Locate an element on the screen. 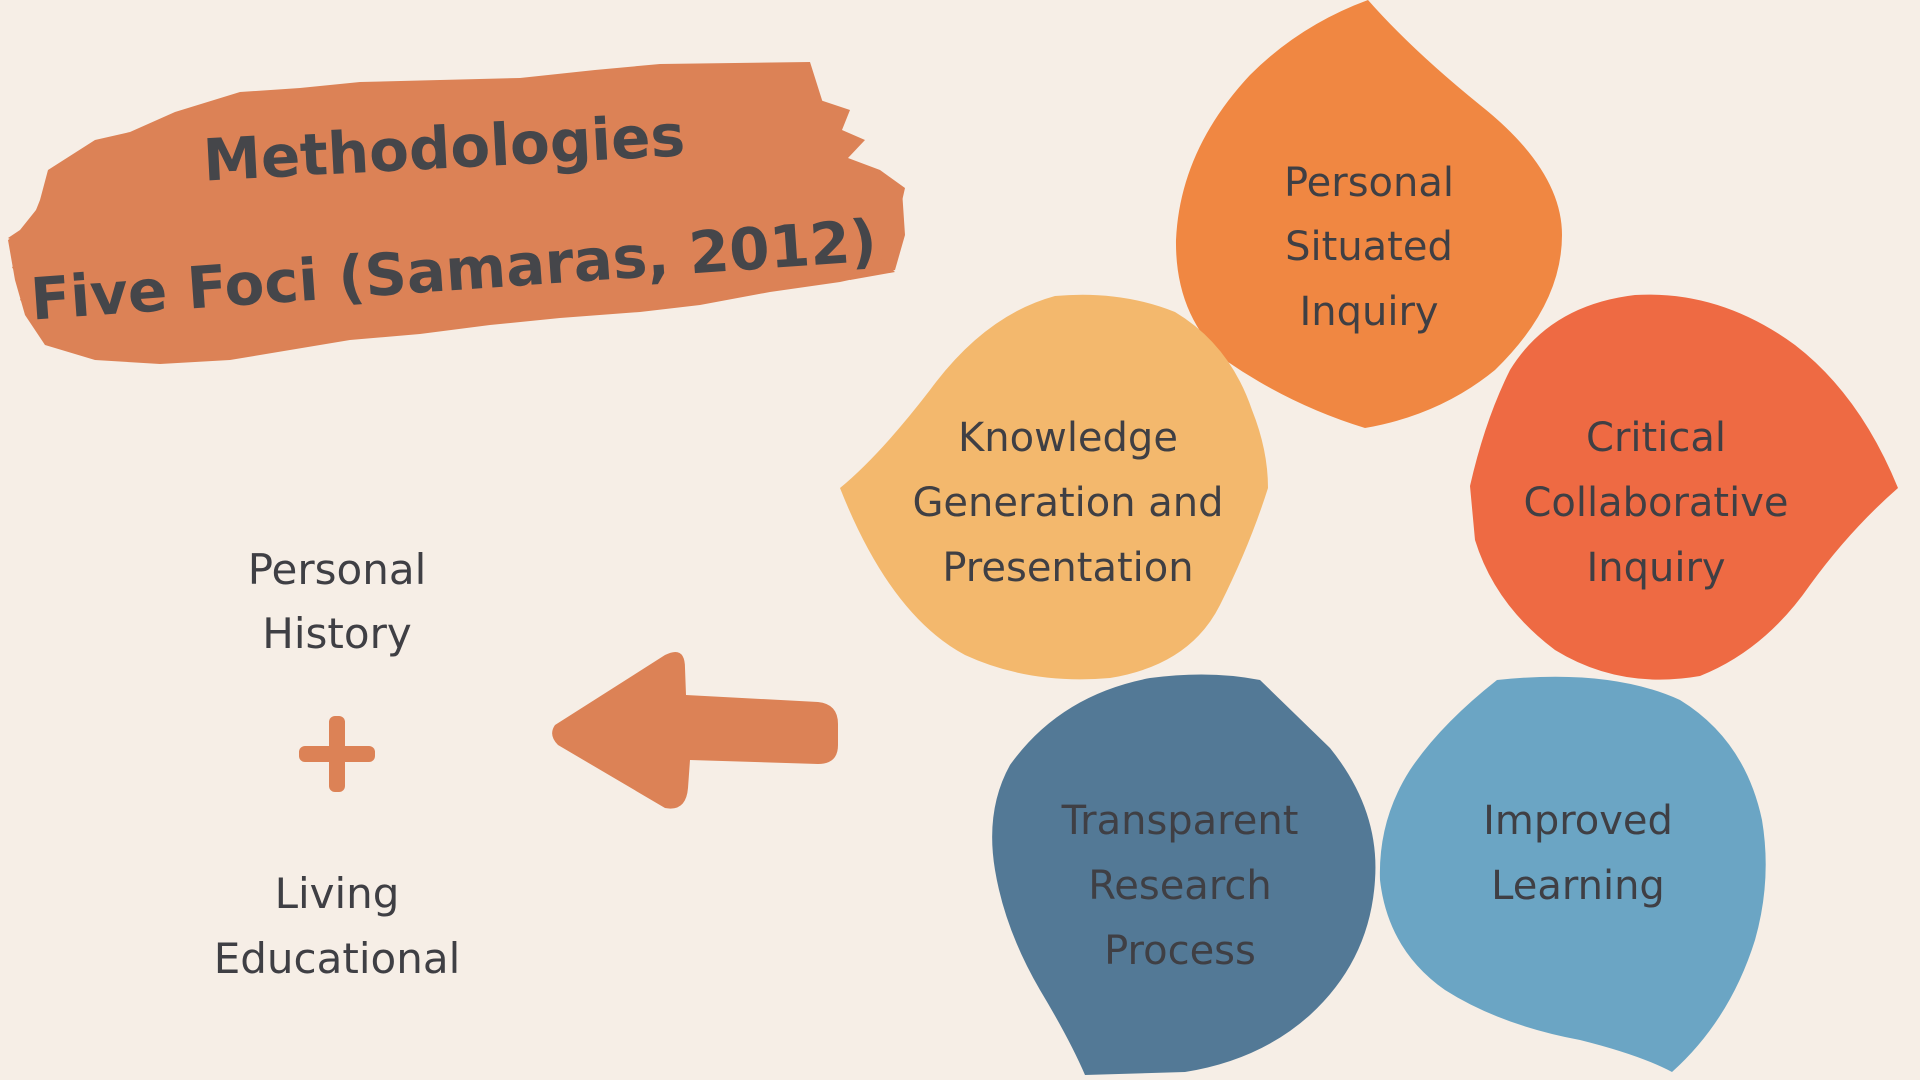 This screenshot has height=1080, width=1920. petal-bottom-left-shape is located at coordinates (1184, 874).